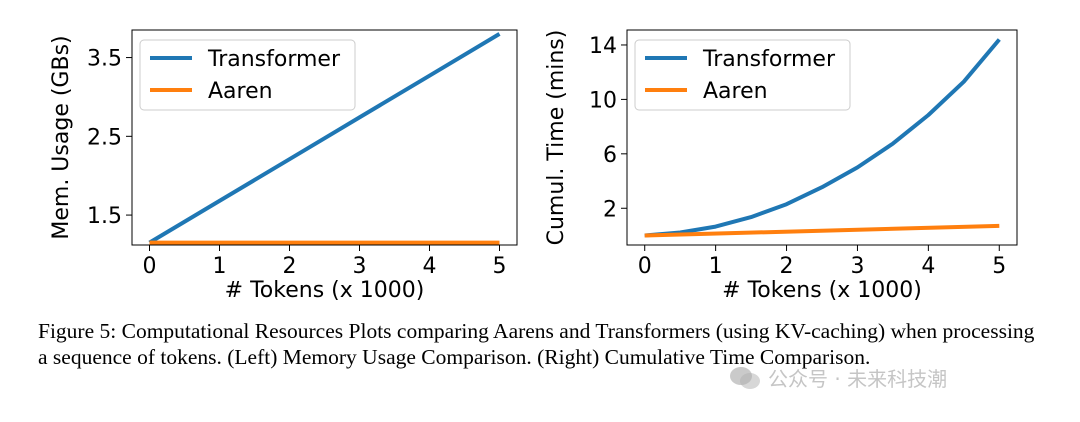 The height and width of the screenshot is (422, 1080). Describe the element at coordinates (104, 137) in the screenshot. I see `y-tick-label: 2.5` at that location.